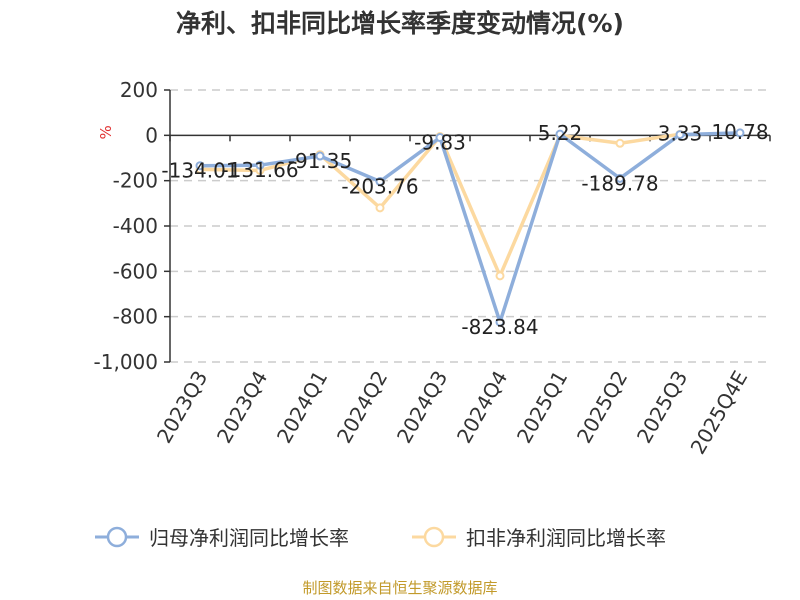 The image size is (800, 600). I want to click on series-line, so click(440, 205).